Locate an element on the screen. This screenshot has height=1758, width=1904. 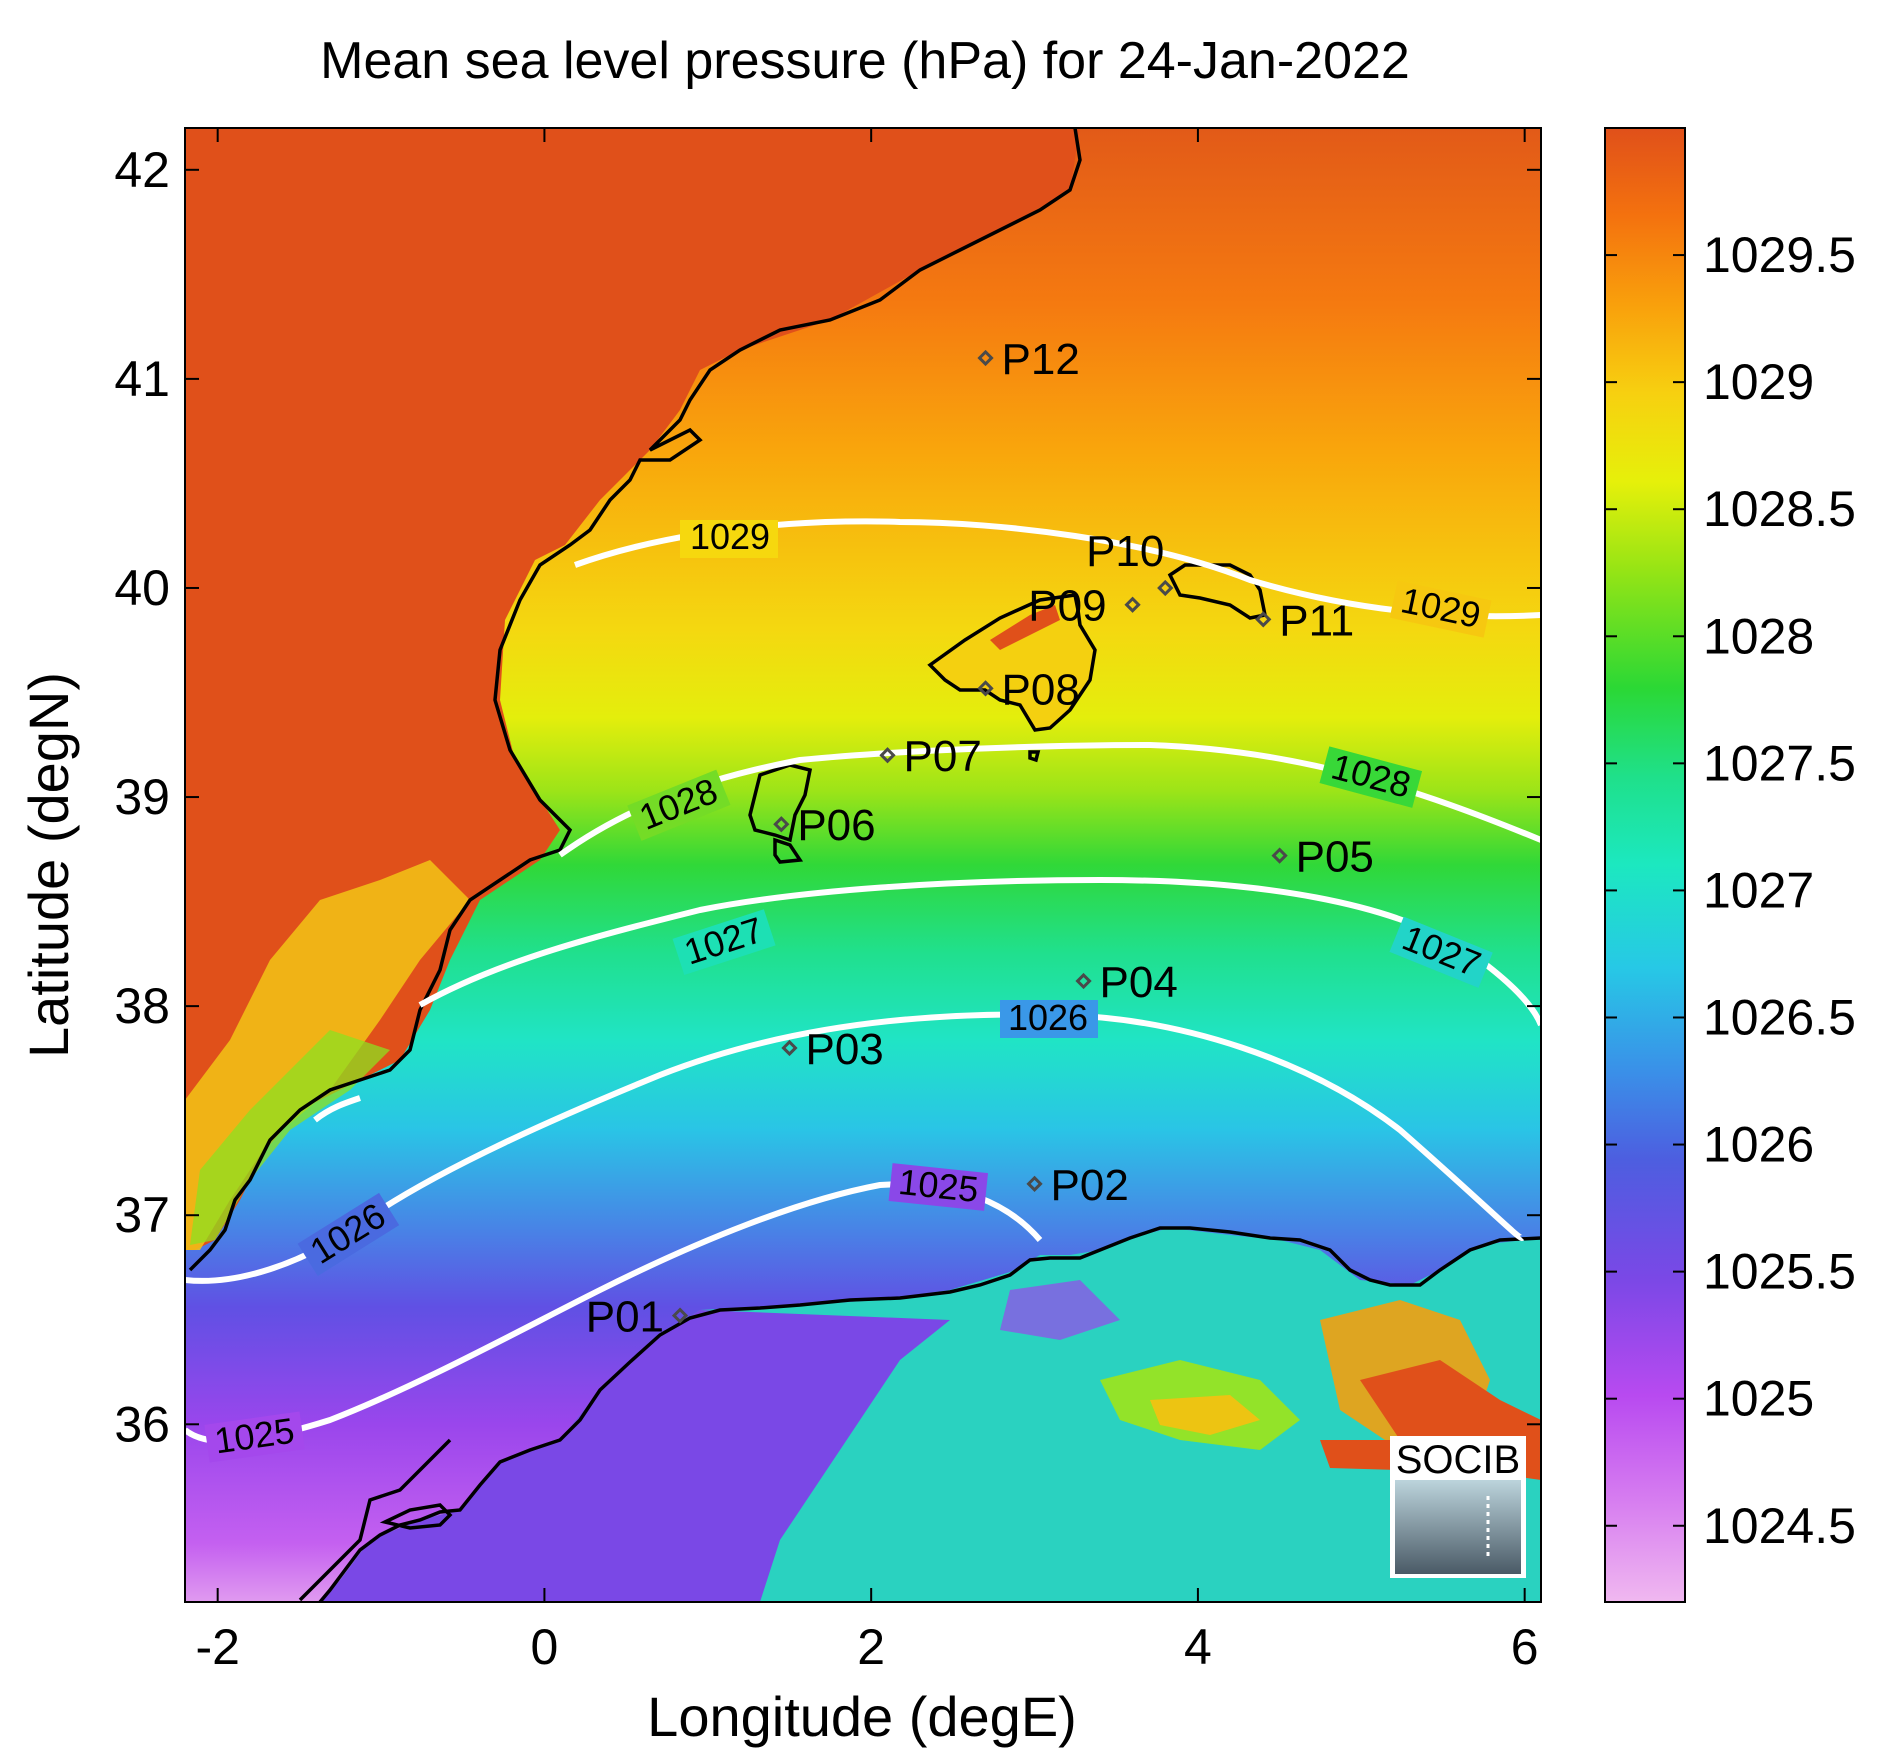
isobar-1026-fragment is located at coordinates (337, 1109).